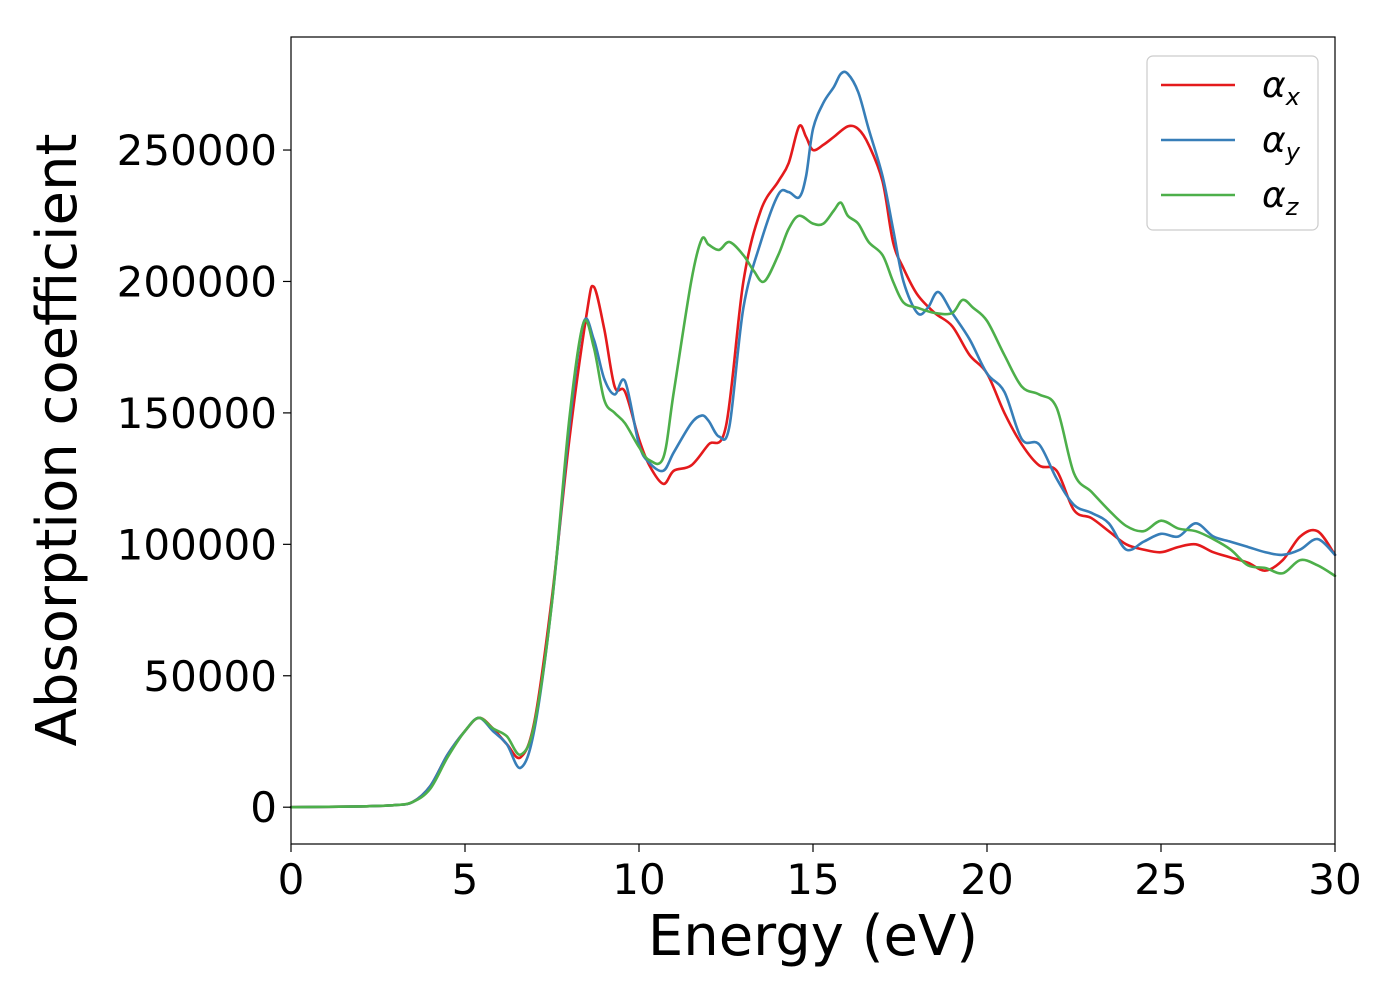 Image resolution: width=1400 pixels, height=1000 pixels. What do you see at coordinates (204, 479) in the screenshot?
I see `y-axis: 0 50000 100000 150000 200000 250000` at bounding box center [204, 479].